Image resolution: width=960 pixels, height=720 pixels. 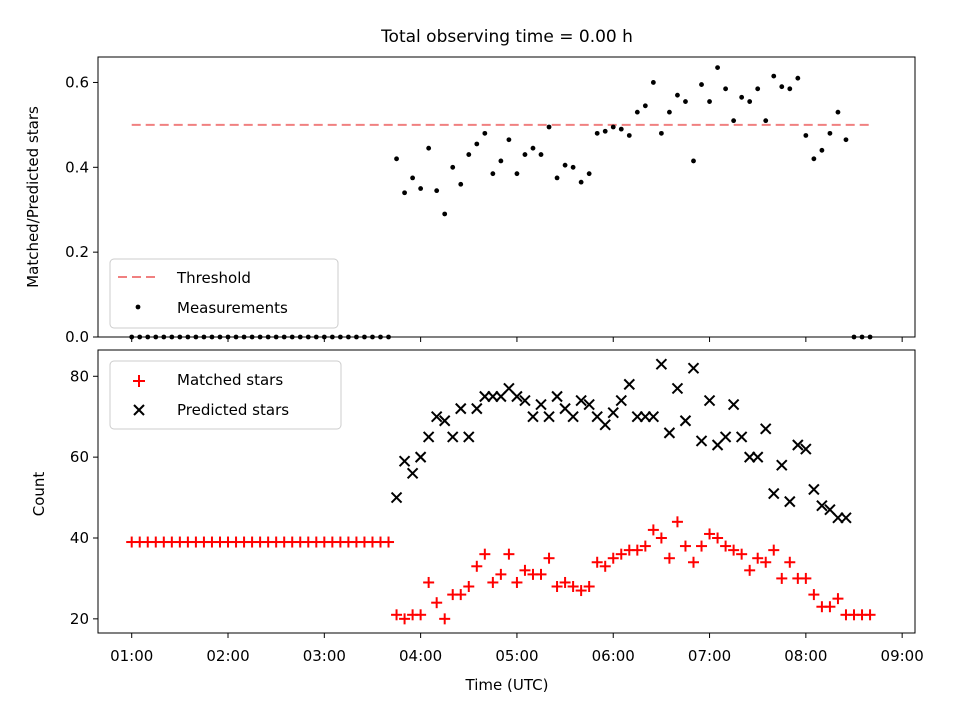 I want to click on legend-matched-label: Matched stars, so click(x=230, y=380).